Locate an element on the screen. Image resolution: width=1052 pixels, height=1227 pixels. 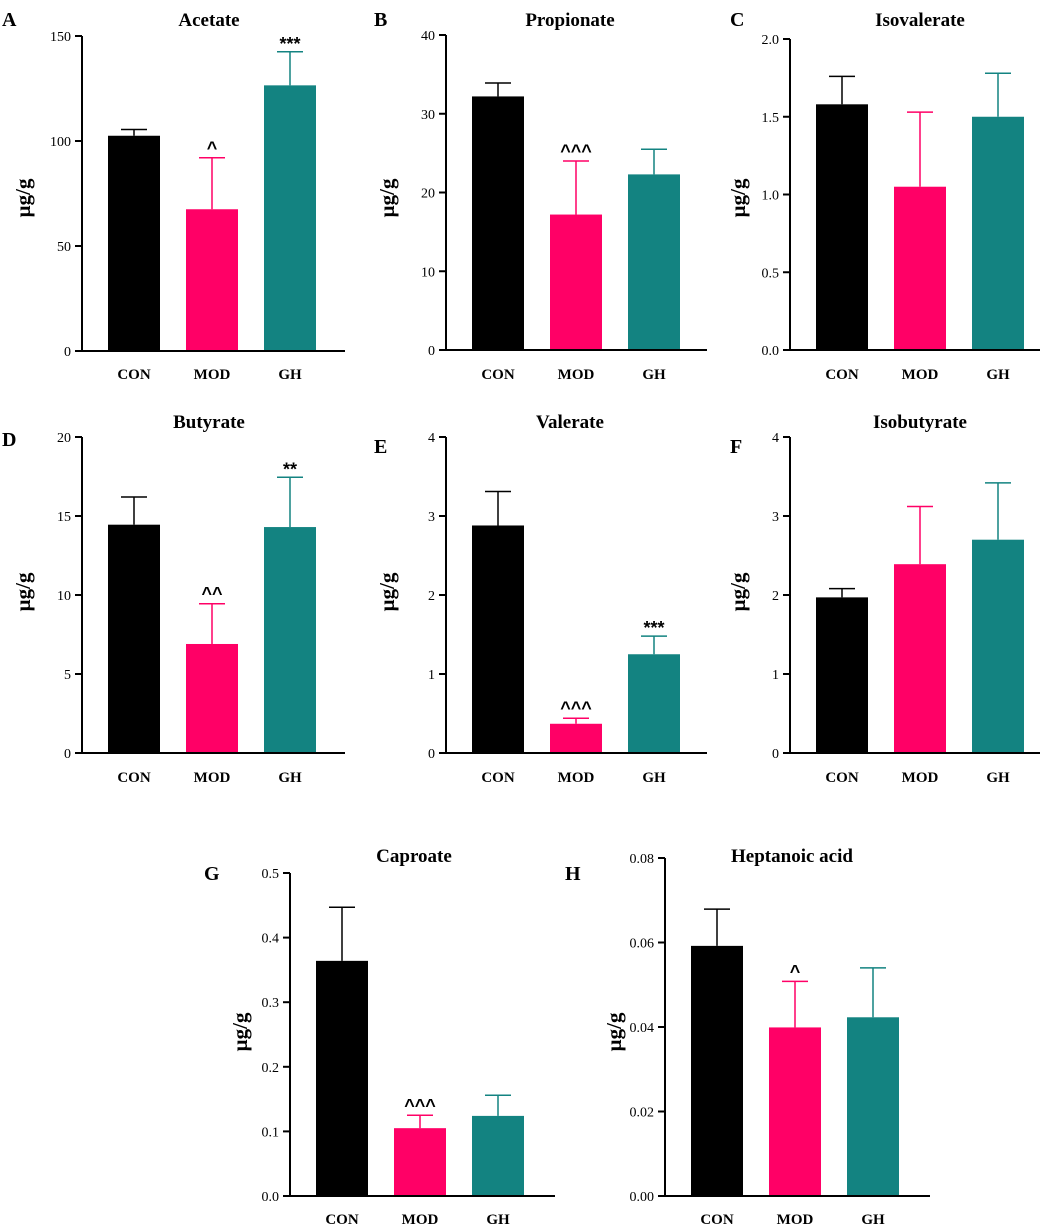
significance-mark: ^^ is located at coordinates (212, 594).